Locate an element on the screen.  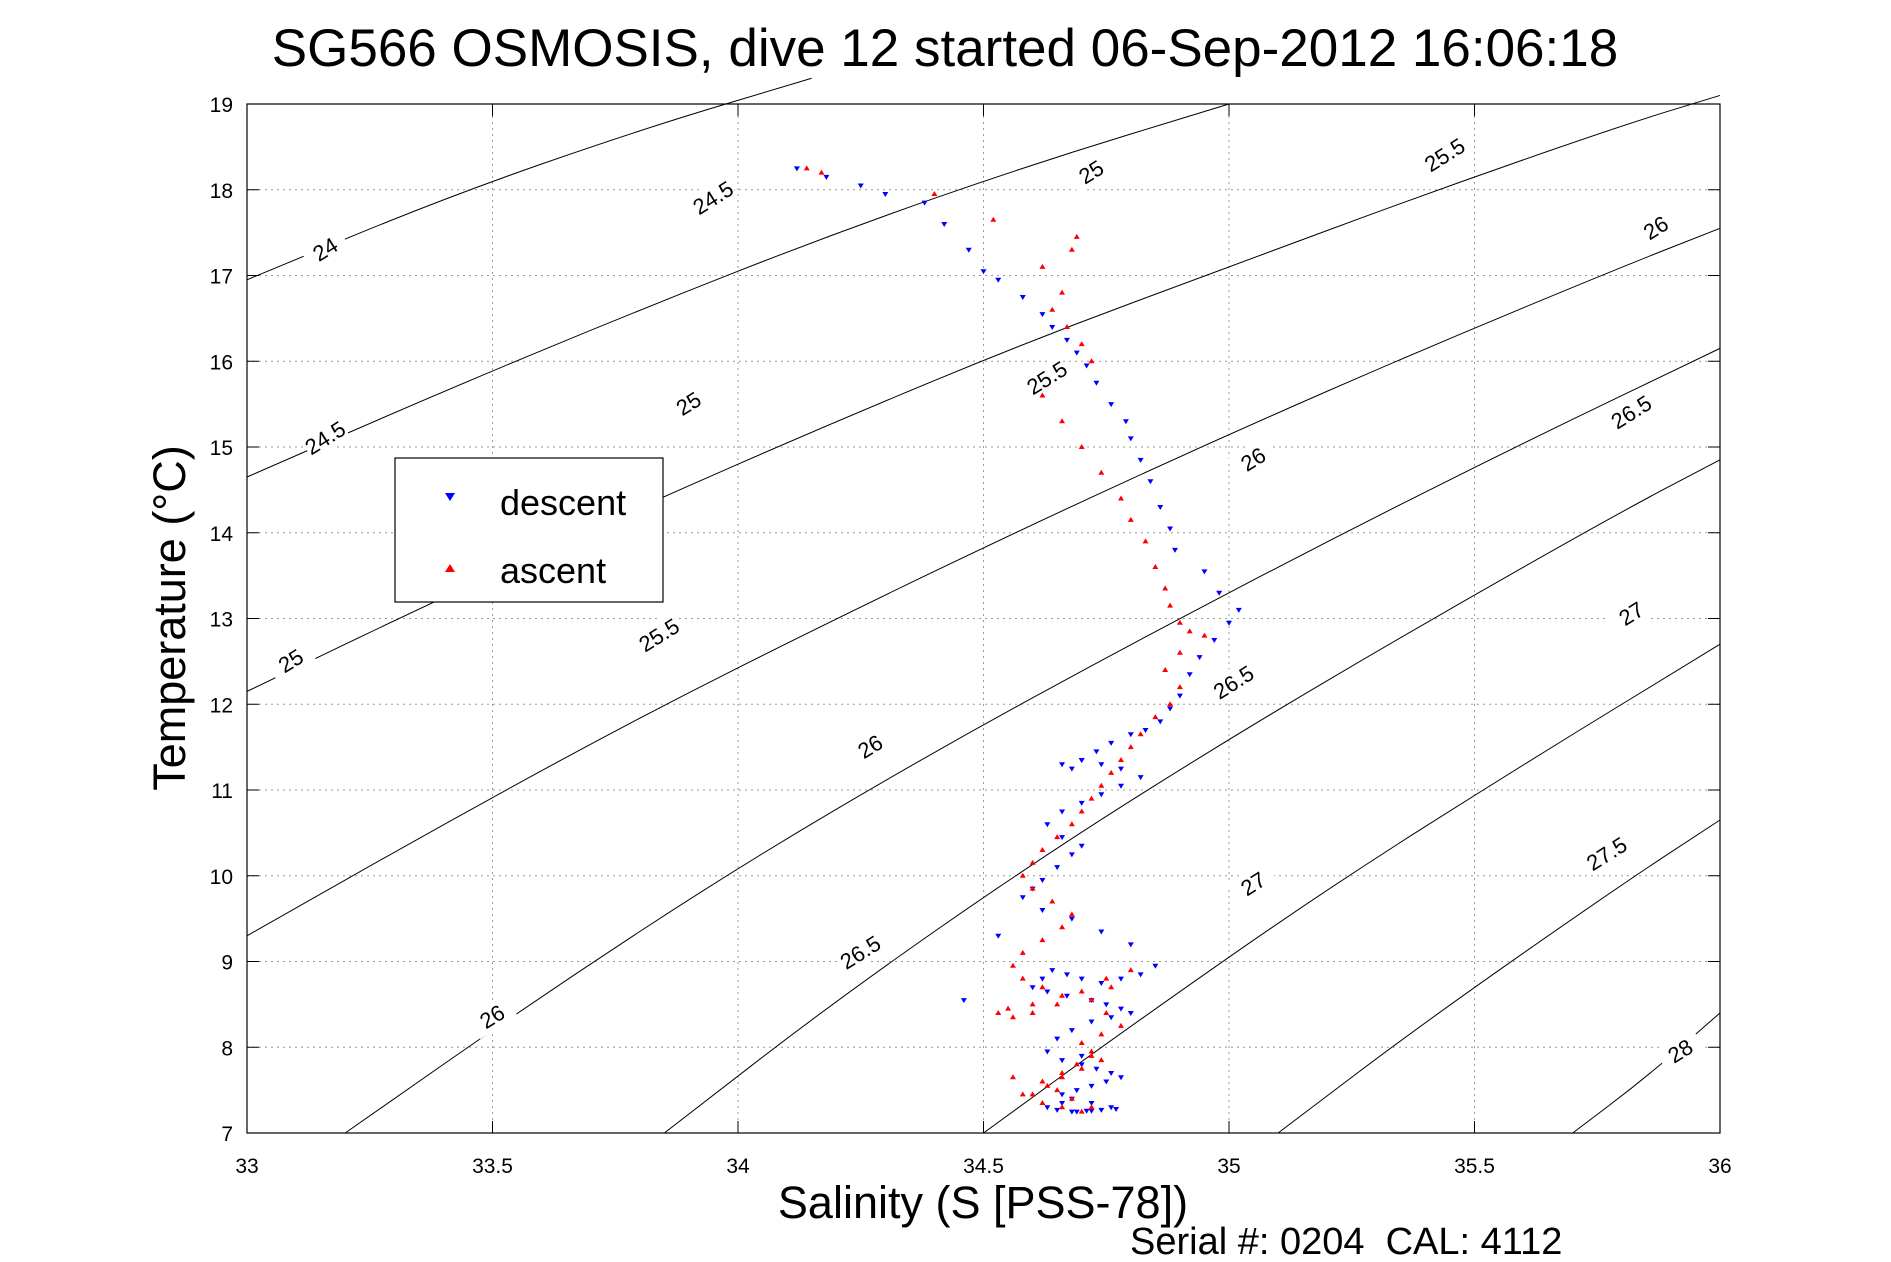
contour-line is located at coordinates (1499, 976).